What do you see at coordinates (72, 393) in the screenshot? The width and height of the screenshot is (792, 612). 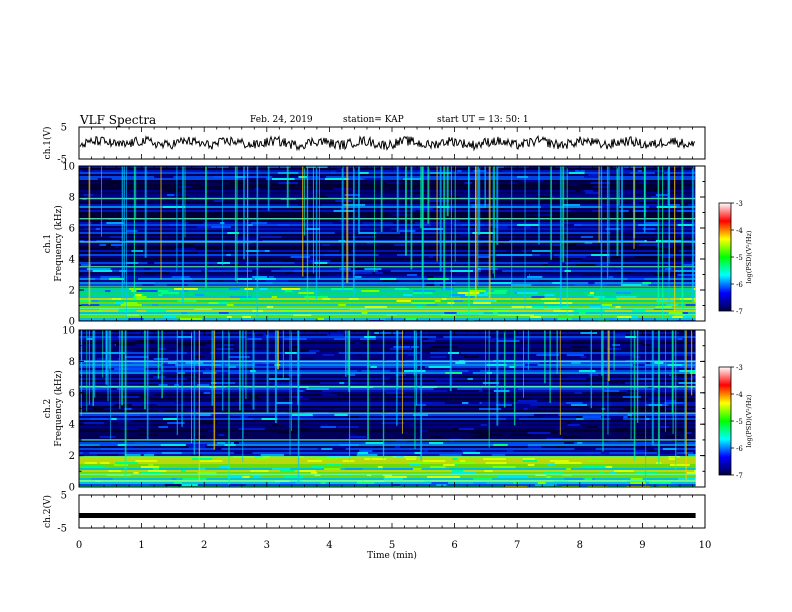 I see `ch2-spectrogram-ytick-label: 6` at bounding box center [72, 393].